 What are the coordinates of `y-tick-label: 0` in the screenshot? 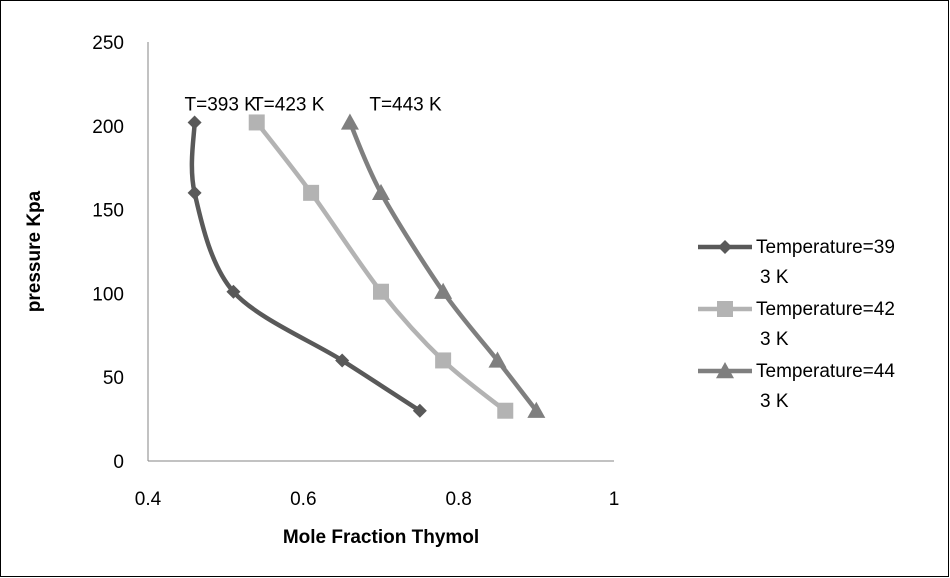 It's located at (118, 462).